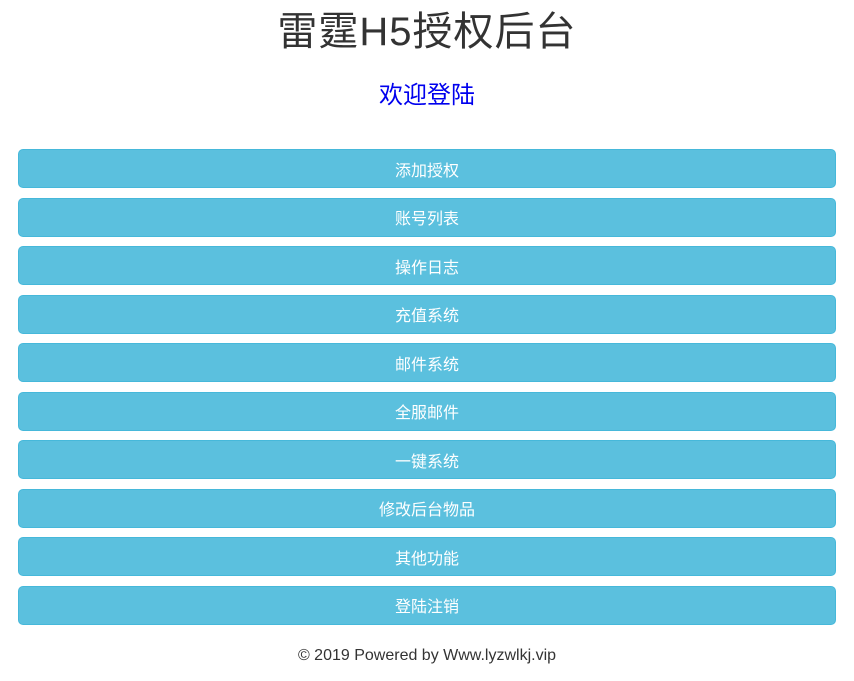 This screenshot has height=681, width=854. I want to click on menu-button-8: 修改后台物品, so click(427, 508).